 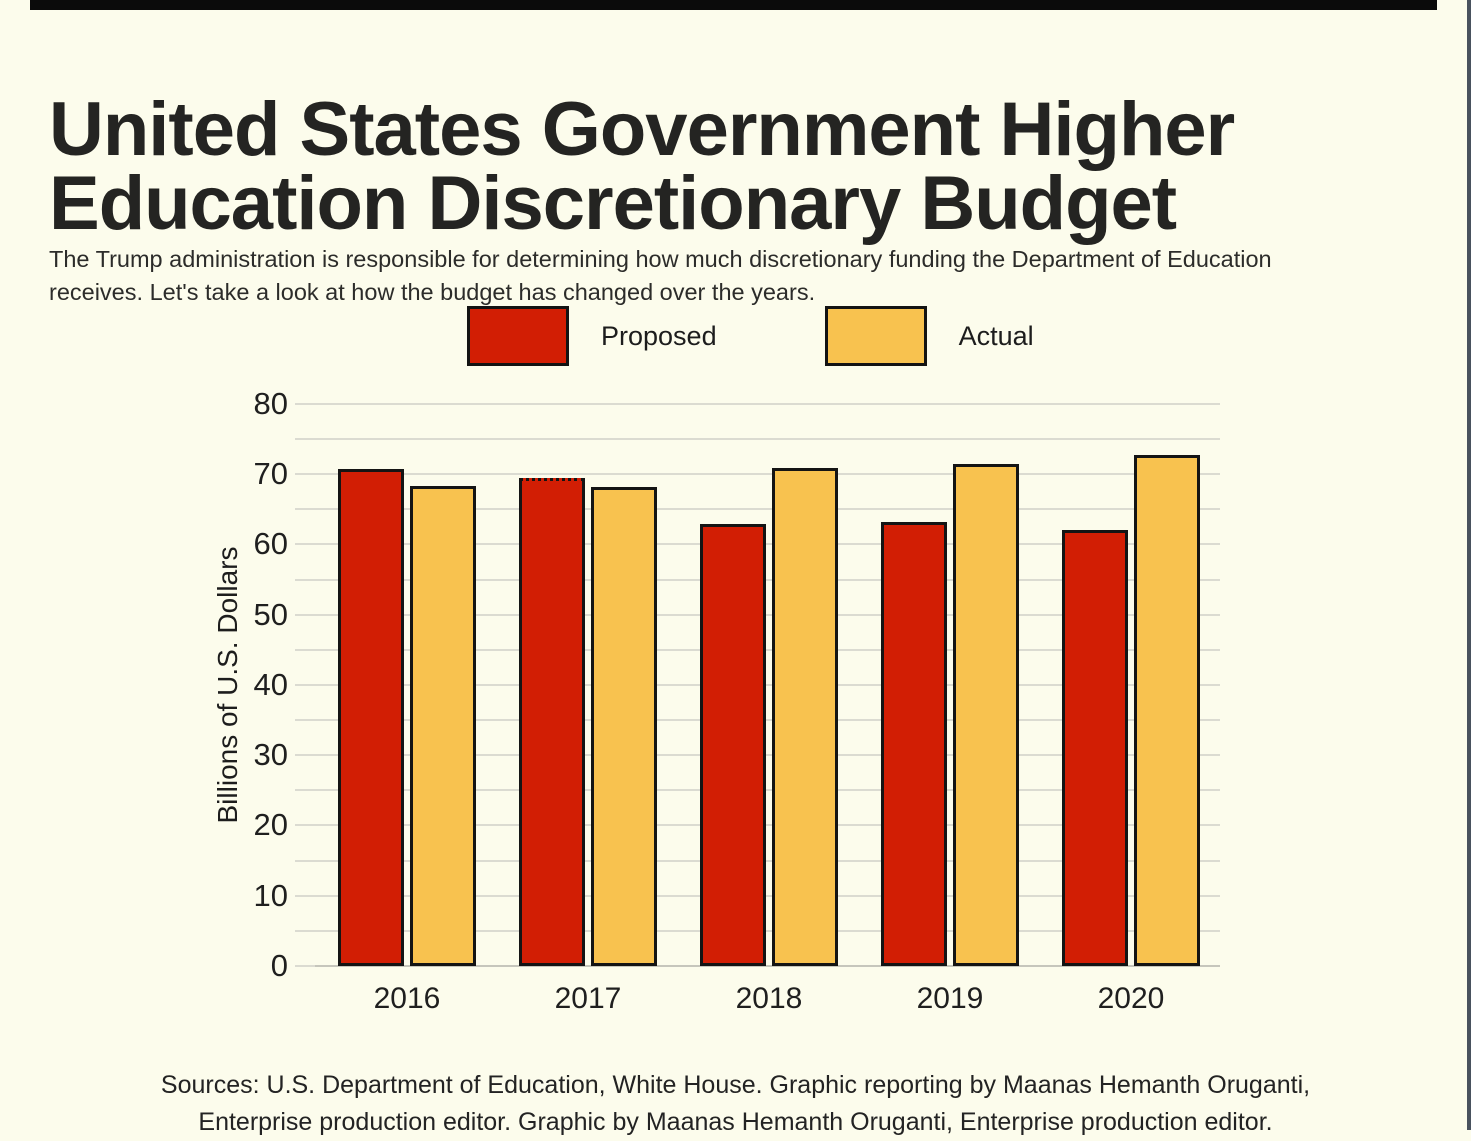 I want to click on legend-label-actual: Actual, so click(x=996, y=335).